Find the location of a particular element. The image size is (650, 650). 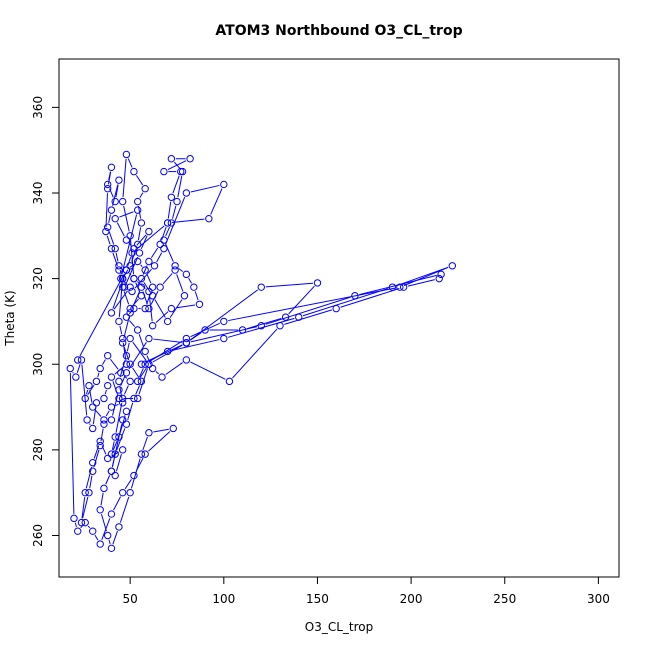

y-axis-title: Theta (K) is located at coordinates (10, 318).